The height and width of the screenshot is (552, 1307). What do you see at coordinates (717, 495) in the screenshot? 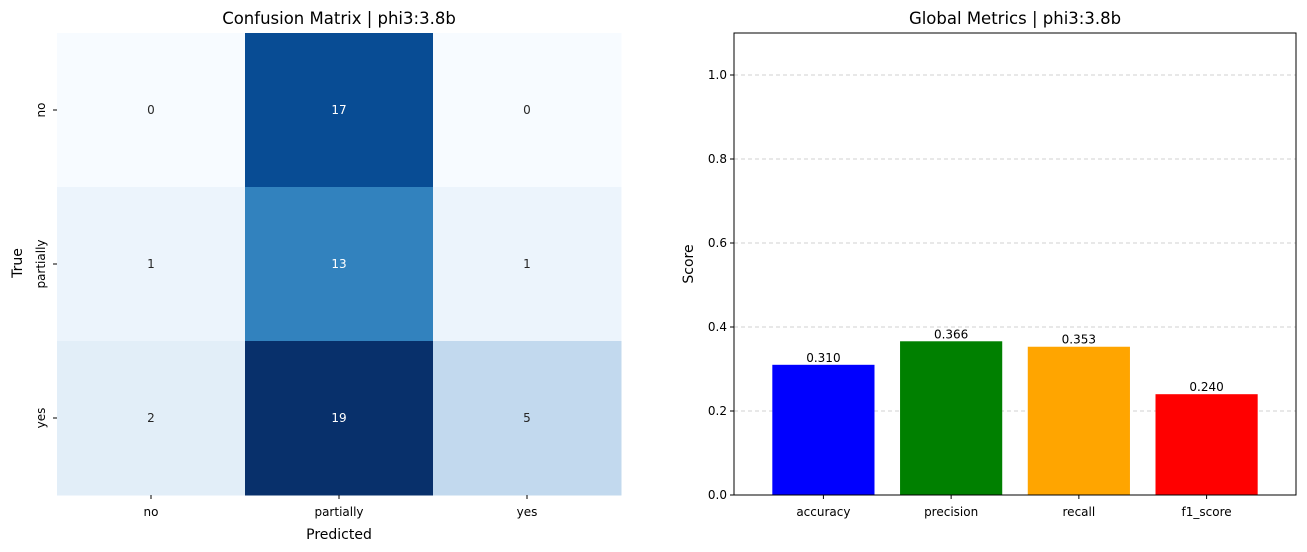
I see `bar-y-tick-label: 0.0` at bounding box center [717, 495].